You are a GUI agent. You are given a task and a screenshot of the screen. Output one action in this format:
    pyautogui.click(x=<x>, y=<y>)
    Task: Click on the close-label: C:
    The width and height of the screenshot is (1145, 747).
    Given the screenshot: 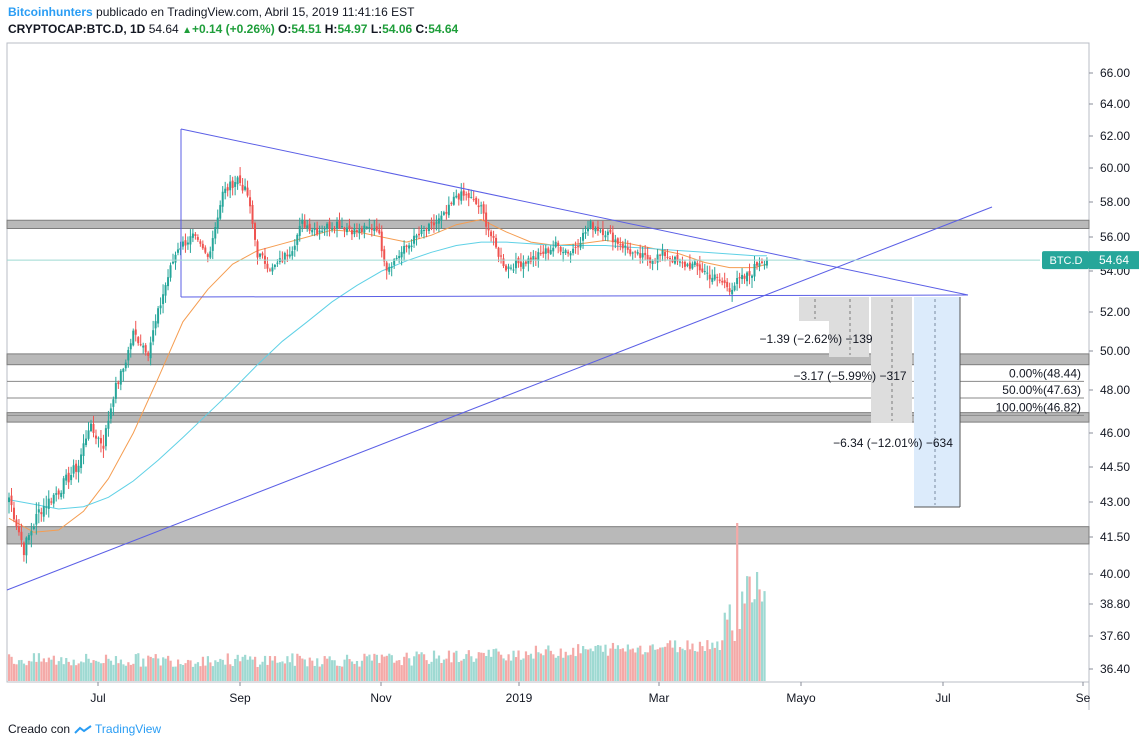 What is the action you would take?
    pyautogui.click(x=422, y=29)
    